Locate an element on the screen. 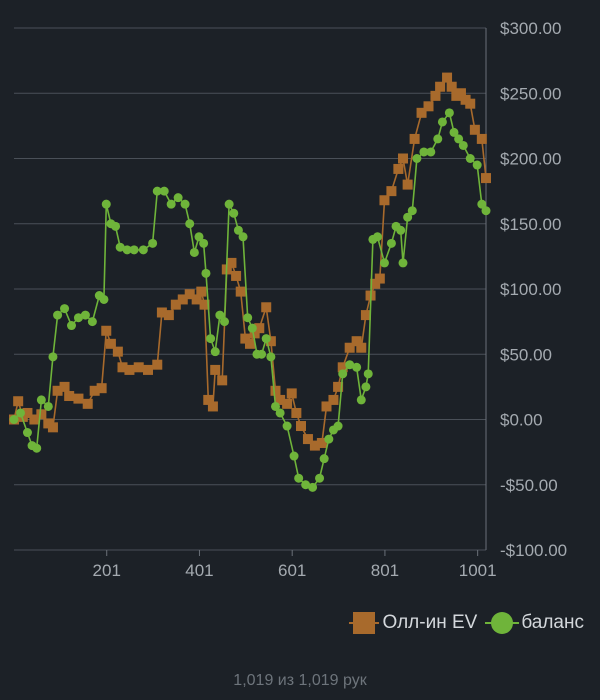  legend-swatch-circle is located at coordinates (502, 623).